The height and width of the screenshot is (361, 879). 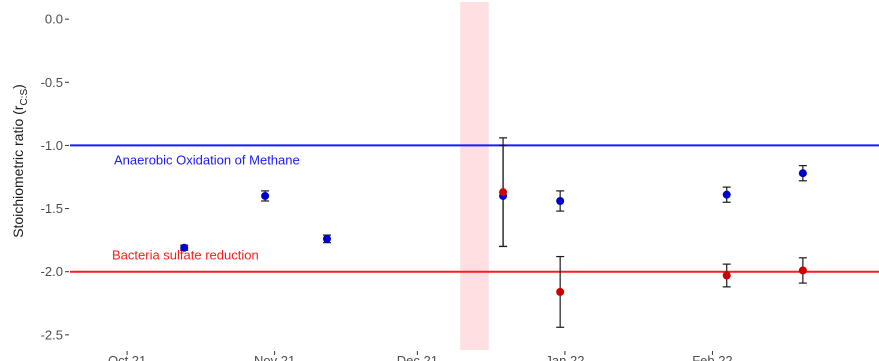 I want to click on x-tick-label: Nov 21, so click(x=274, y=357).